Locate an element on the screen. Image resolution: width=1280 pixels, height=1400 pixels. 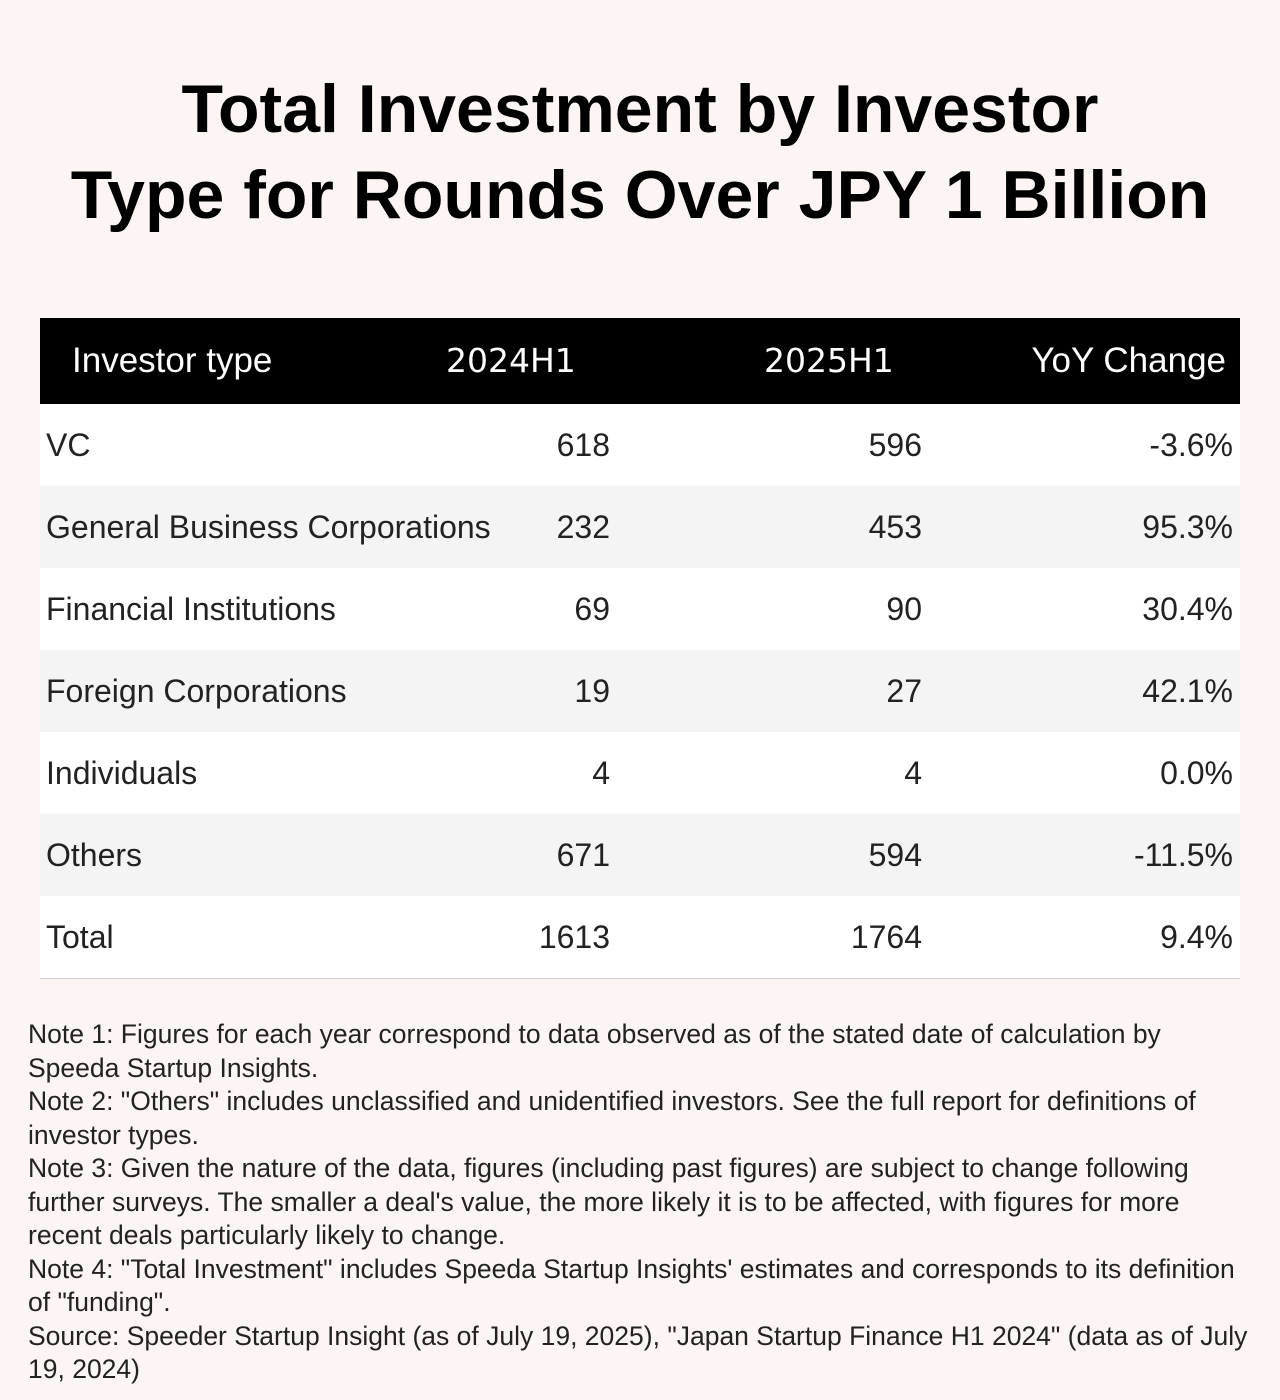
cell-2024h1: 232 is located at coordinates (583, 527).